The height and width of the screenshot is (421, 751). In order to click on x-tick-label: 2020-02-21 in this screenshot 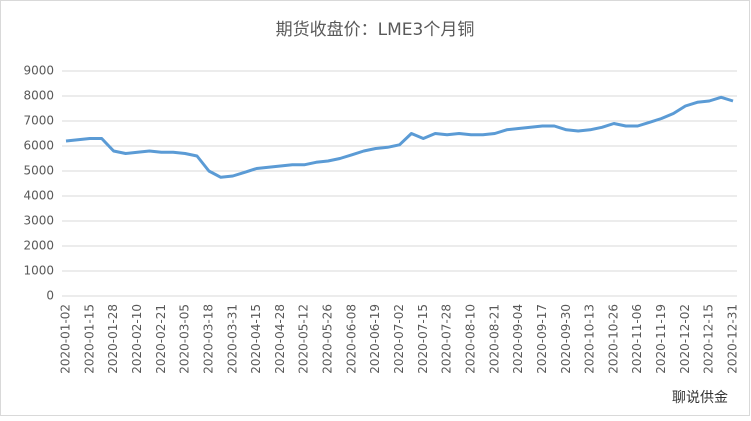, I will do `click(161, 339)`.